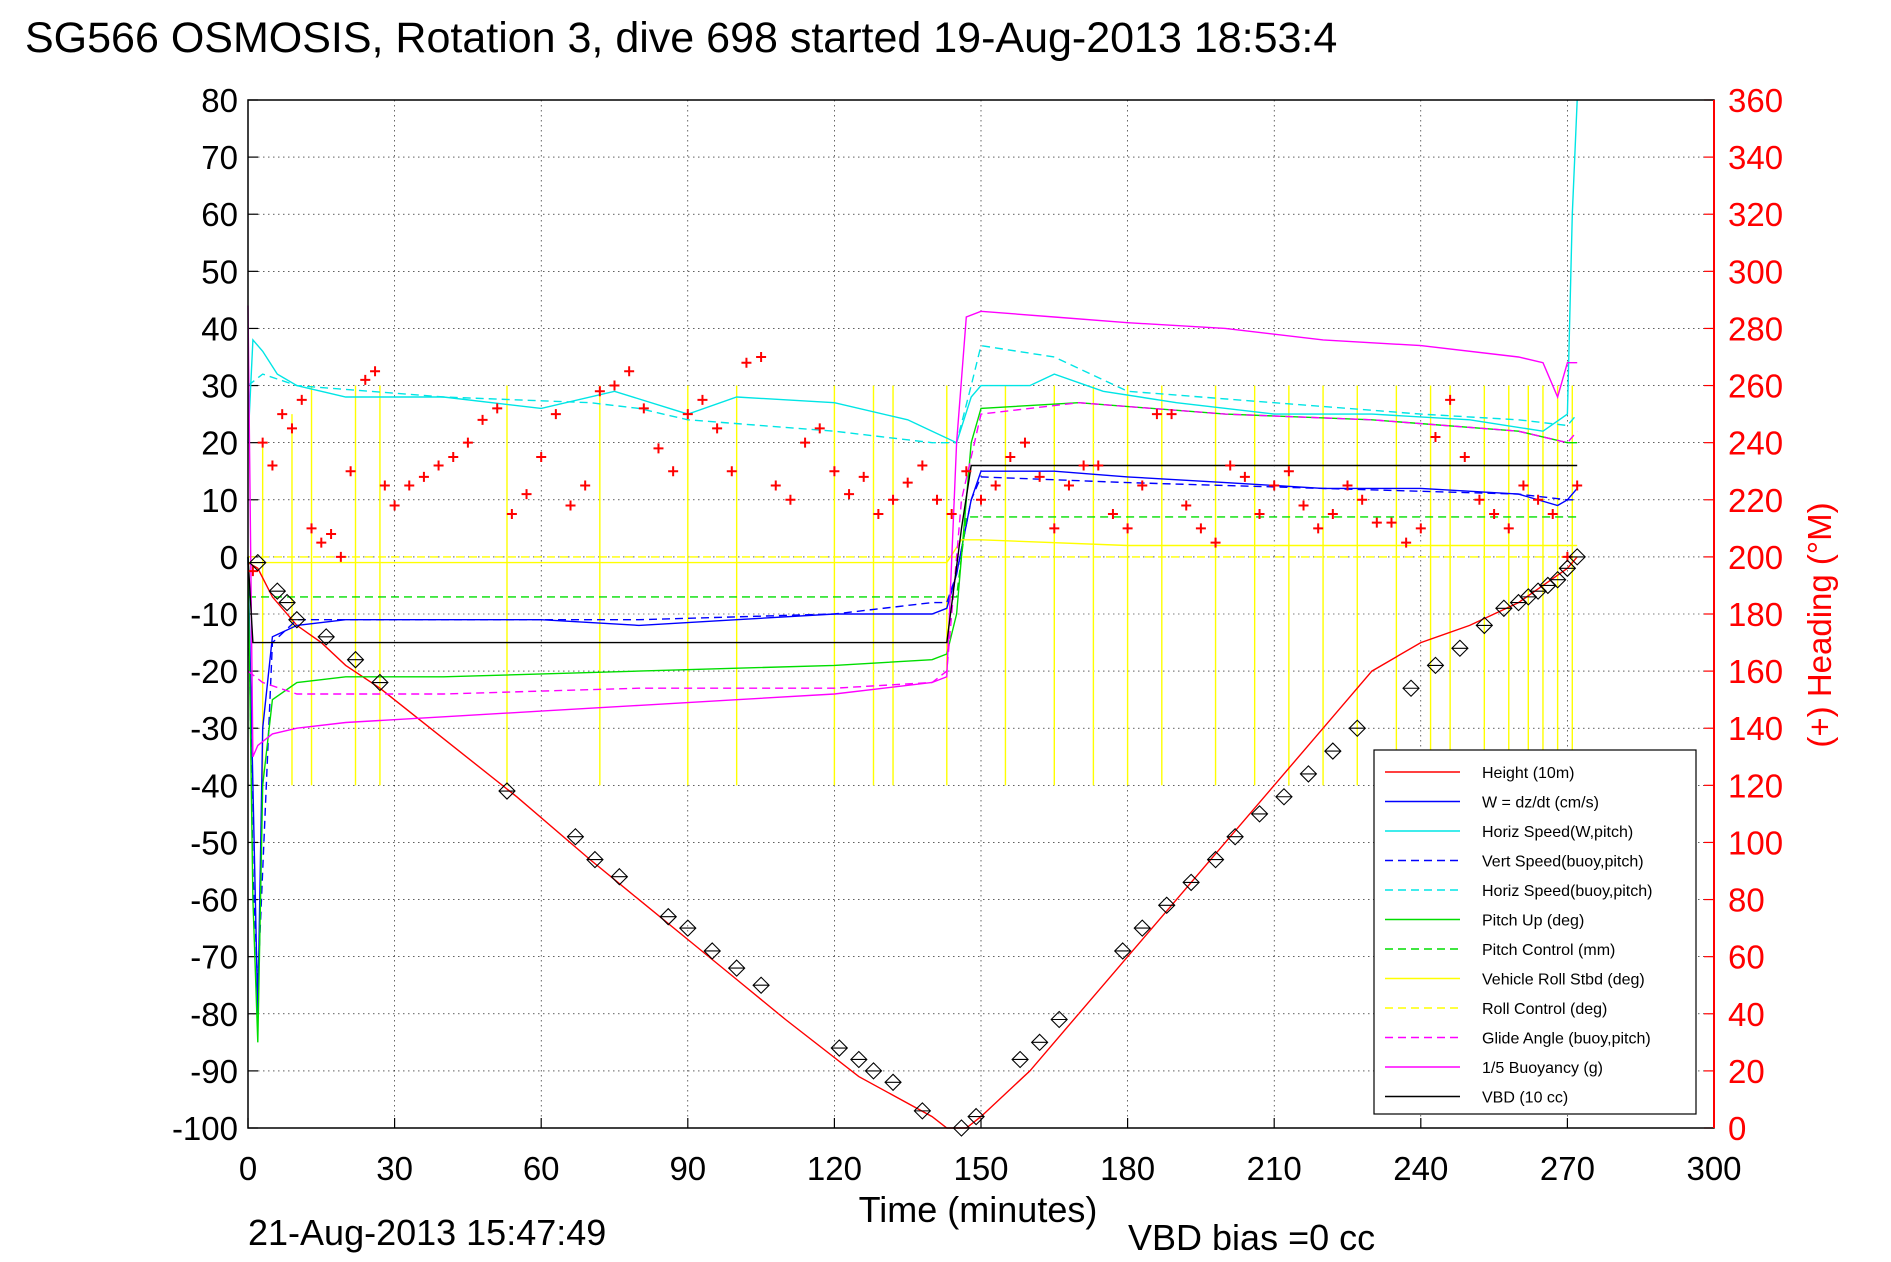  Describe the element at coordinates (1746, 1071) in the screenshot. I see `right-tick-label: 20` at that location.